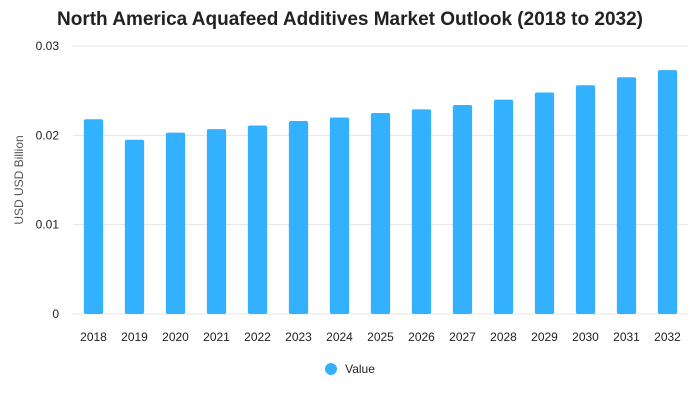 The height and width of the screenshot is (400, 700). I want to click on x-tick-label: 2024, so click(339, 337).